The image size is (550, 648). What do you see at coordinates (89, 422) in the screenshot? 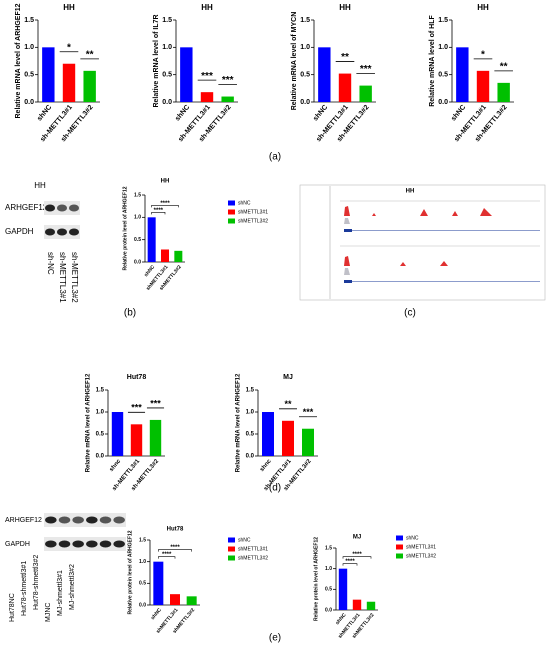
I see `y-axis-label: Relative mRNA level of ARHGEF12` at bounding box center [89, 422].